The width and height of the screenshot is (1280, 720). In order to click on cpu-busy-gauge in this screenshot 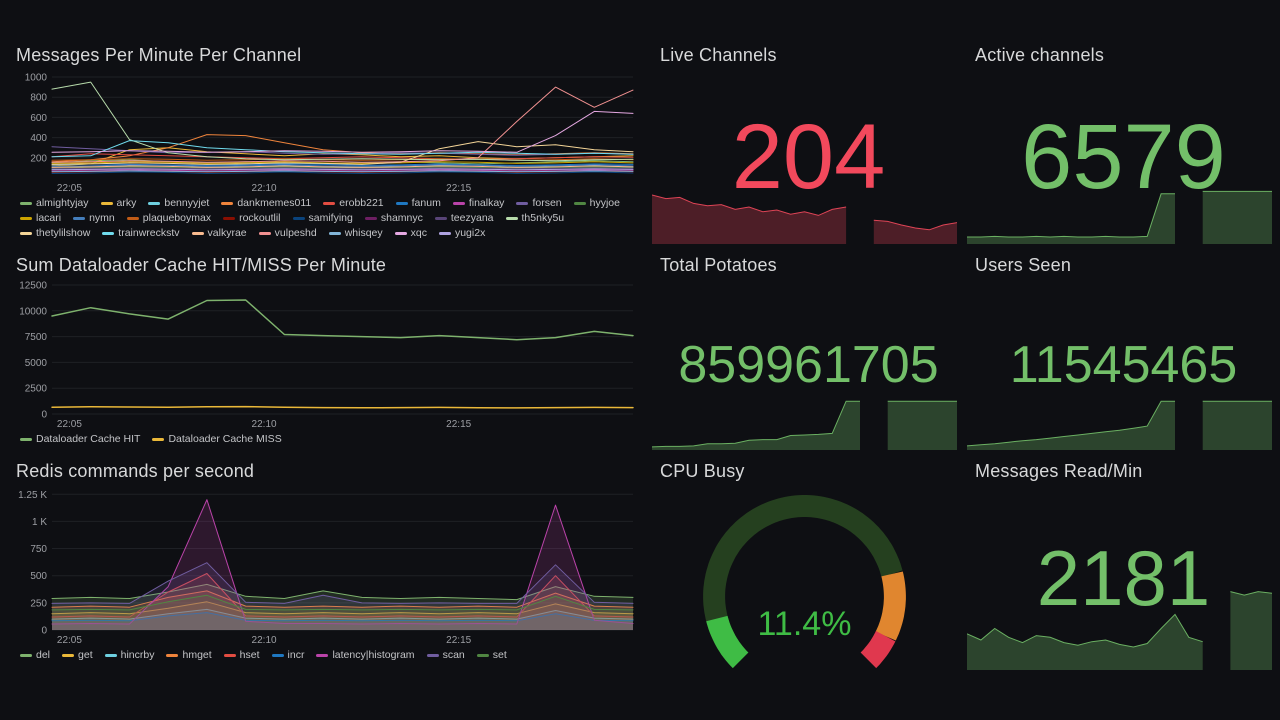, I will do `click(804, 578)`.